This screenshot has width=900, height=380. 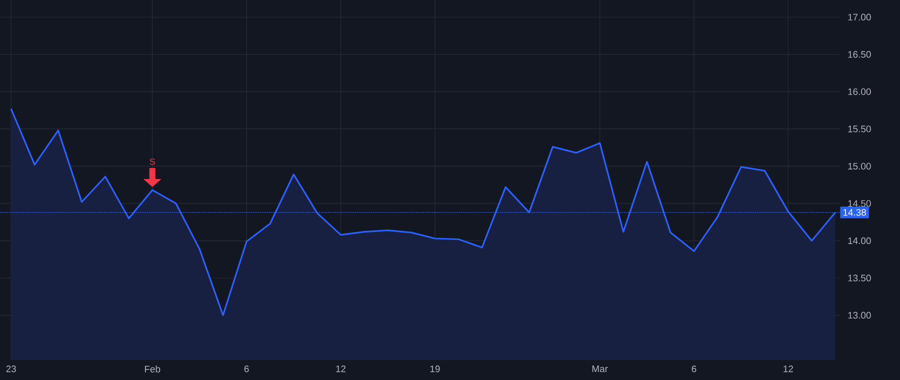 What do you see at coordinates (859, 129) in the screenshot?
I see `y-tick-label: 15.50` at bounding box center [859, 129].